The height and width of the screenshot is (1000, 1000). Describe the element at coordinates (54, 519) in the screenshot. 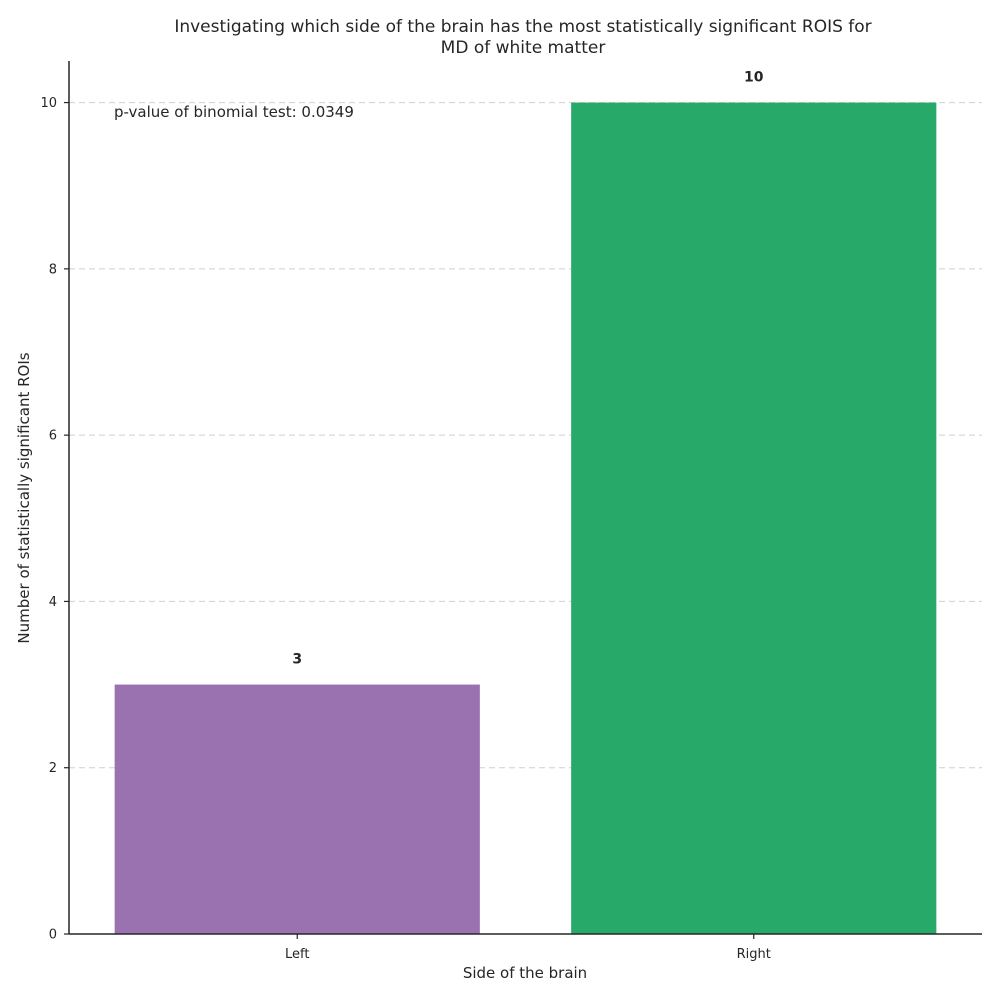

I see `y-axis-ticks: 0 2 4 6 8 10` at that location.